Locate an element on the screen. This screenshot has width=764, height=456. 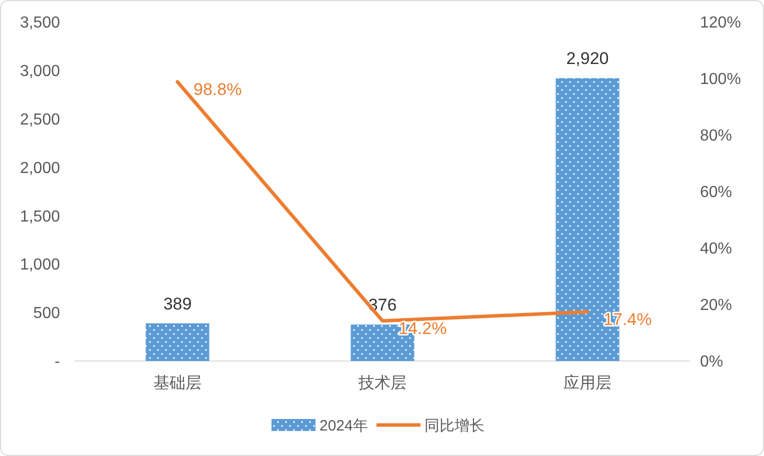
legend-label: 同比增长 is located at coordinates (454, 425).